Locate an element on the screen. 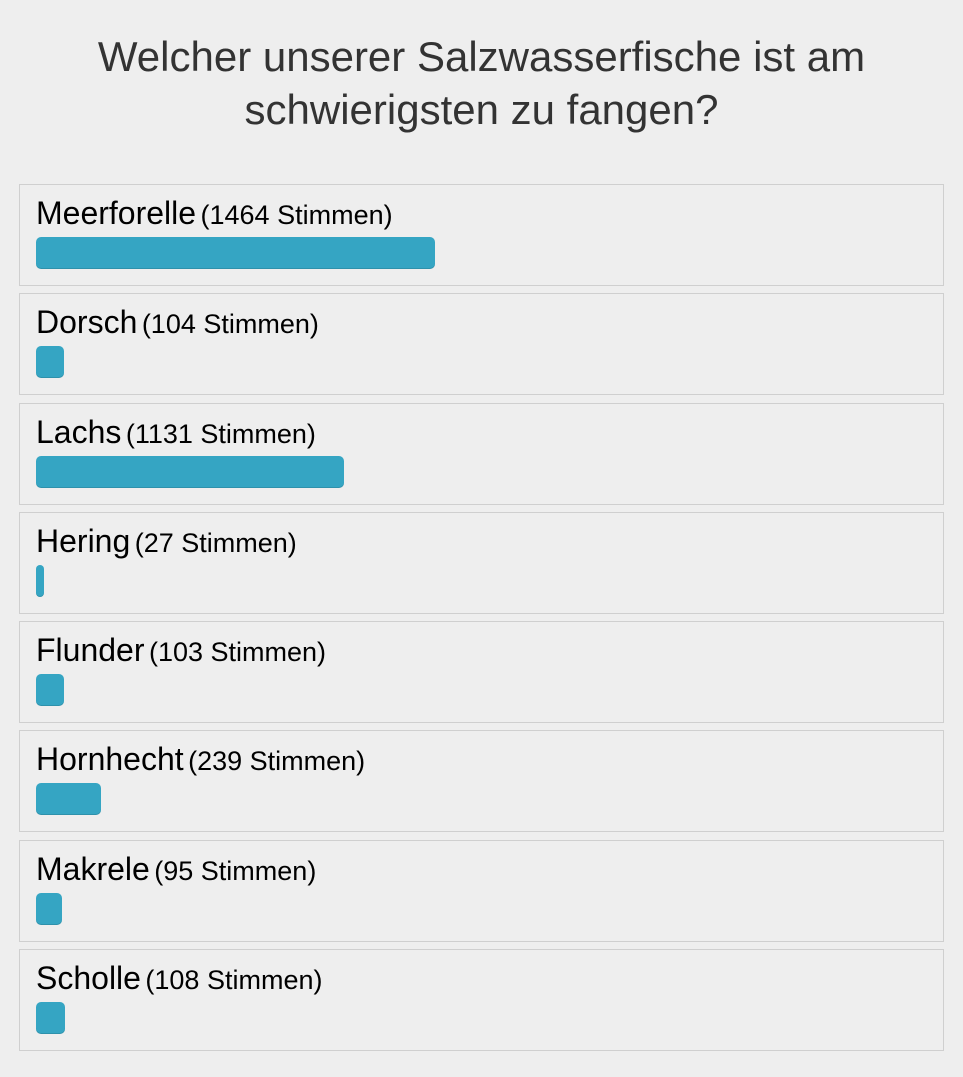  option-votes: (103 Stimmen) is located at coordinates (237, 652).